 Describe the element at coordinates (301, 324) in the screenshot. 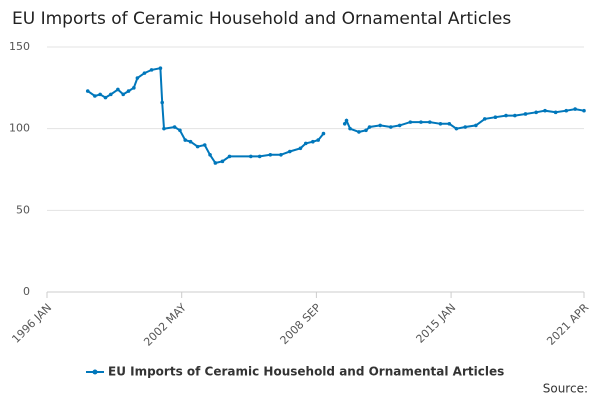

I see `x-tick-label: 2008 SEP` at that location.